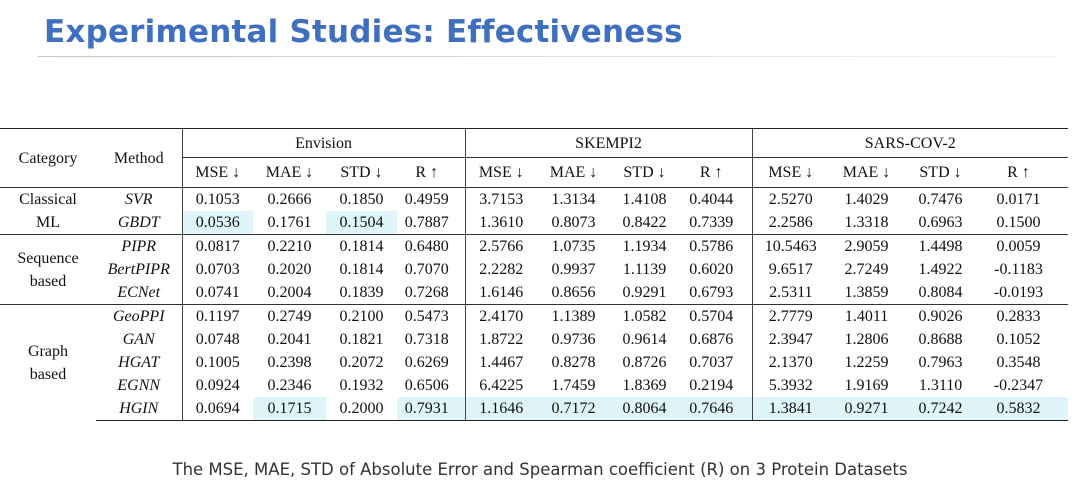  I want to click on value-cell: 0.2041, so click(289, 339).